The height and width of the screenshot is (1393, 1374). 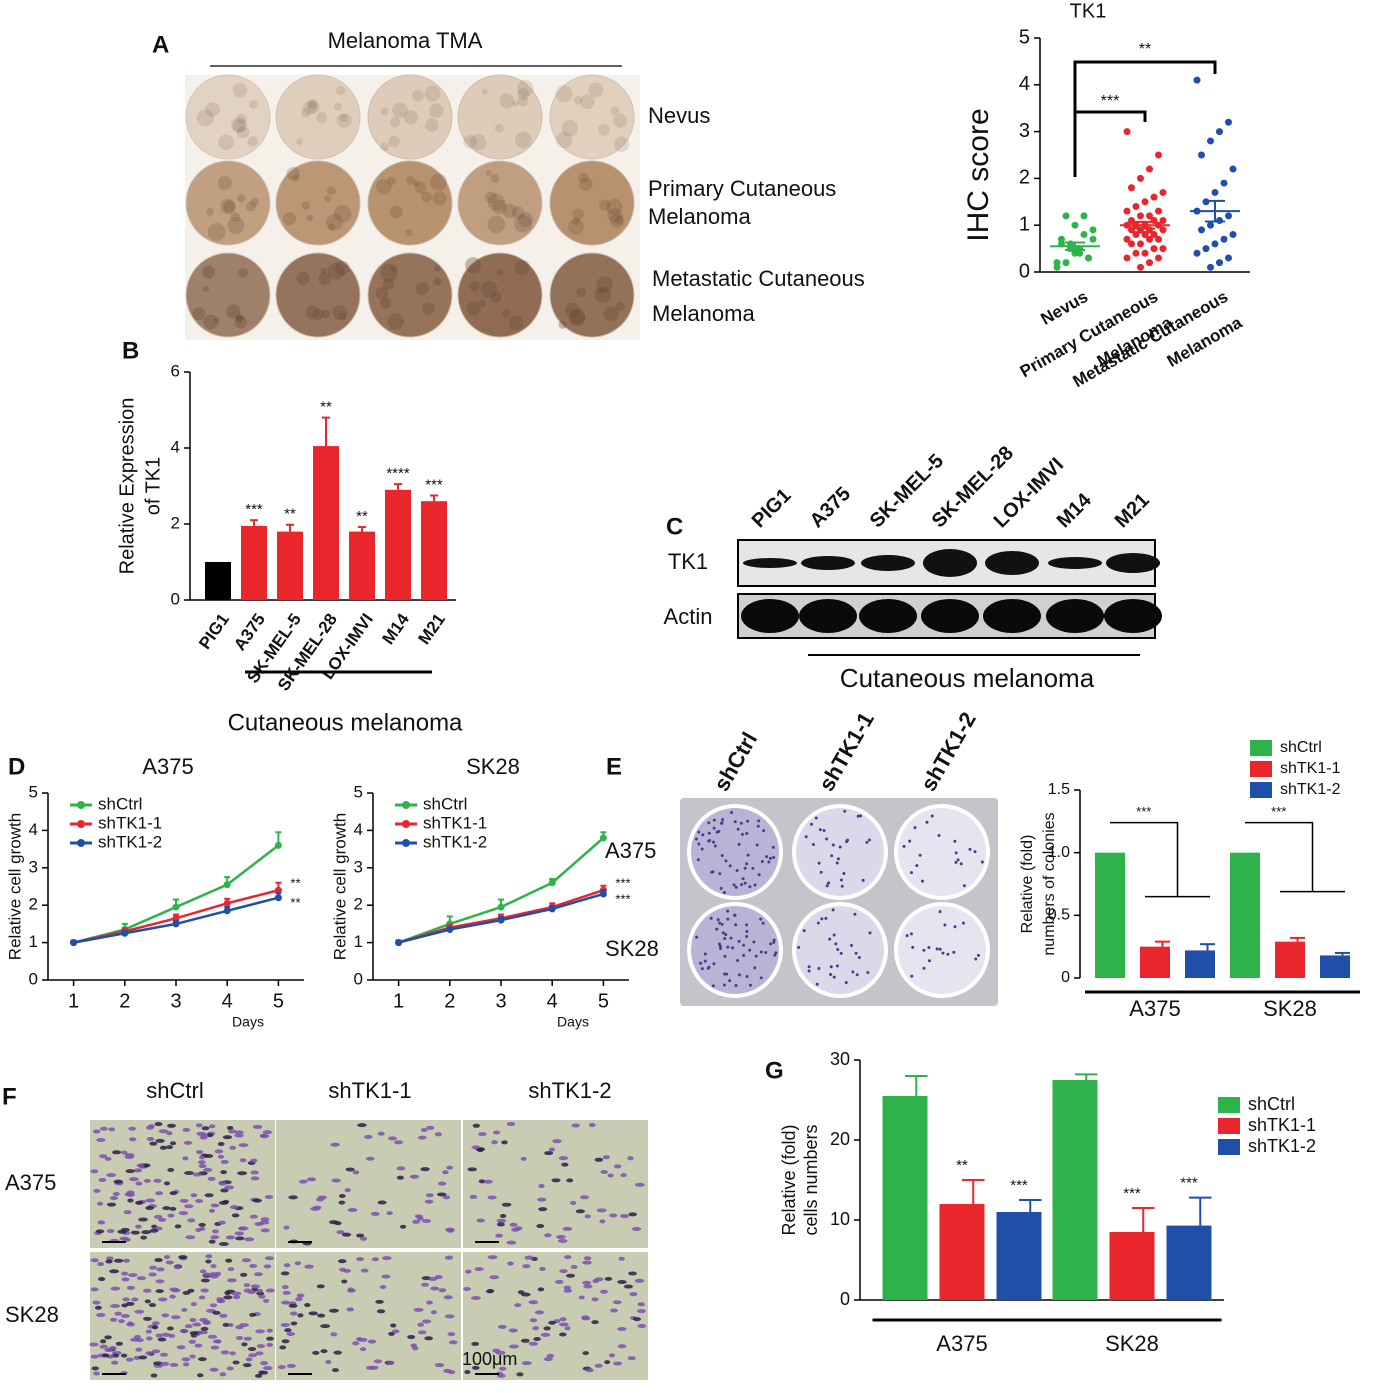 I want to click on legend-swatch, so click(x=1229, y=1147).